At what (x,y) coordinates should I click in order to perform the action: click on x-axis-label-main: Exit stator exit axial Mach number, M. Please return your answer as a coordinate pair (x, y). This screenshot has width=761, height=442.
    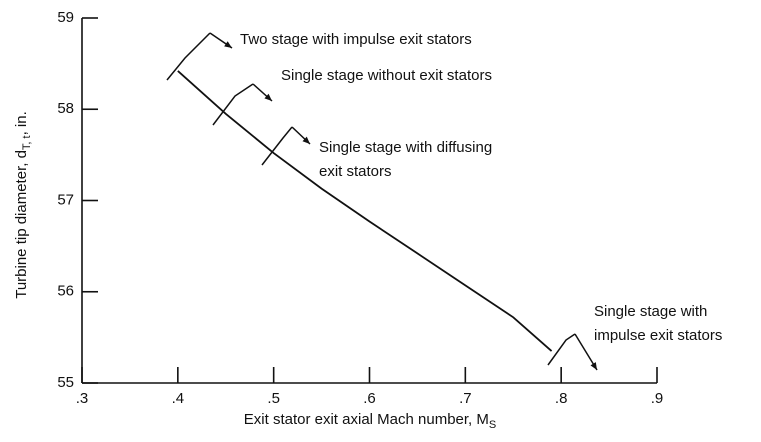
    Looking at the image, I should click on (366, 419).